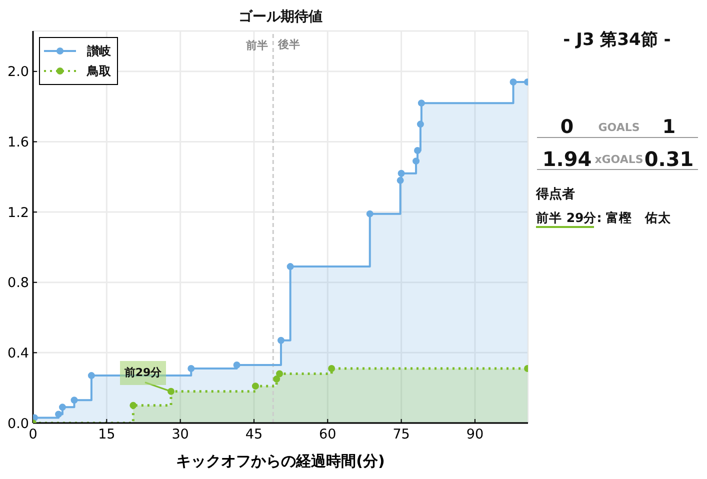 Image resolution: width=707 pixels, height=479 pixels. Describe the element at coordinates (619, 128) in the screenshot. I see `text: GOALS` at that location.